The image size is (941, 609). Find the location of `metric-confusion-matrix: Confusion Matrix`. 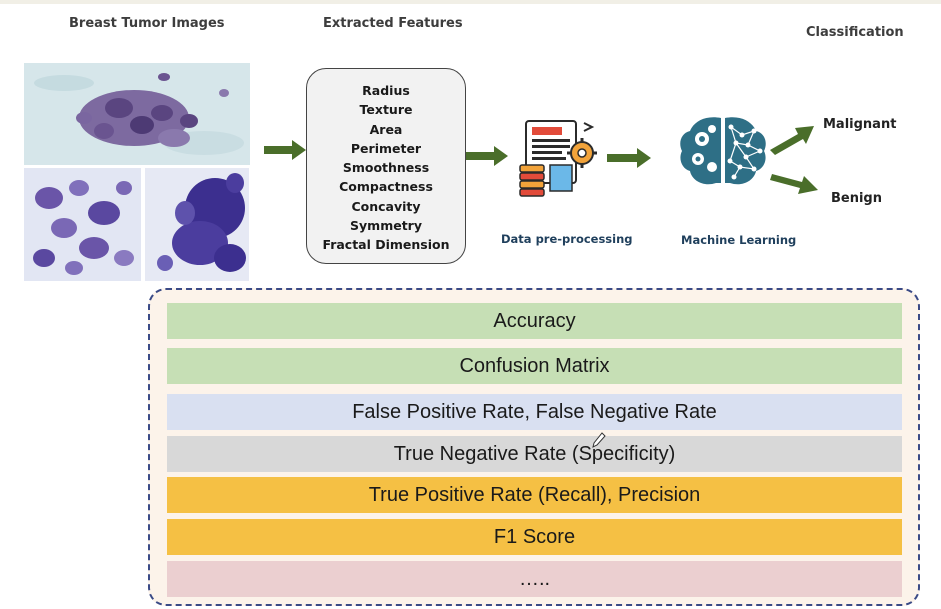

metric-confusion-matrix: Confusion Matrix is located at coordinates (534, 366).